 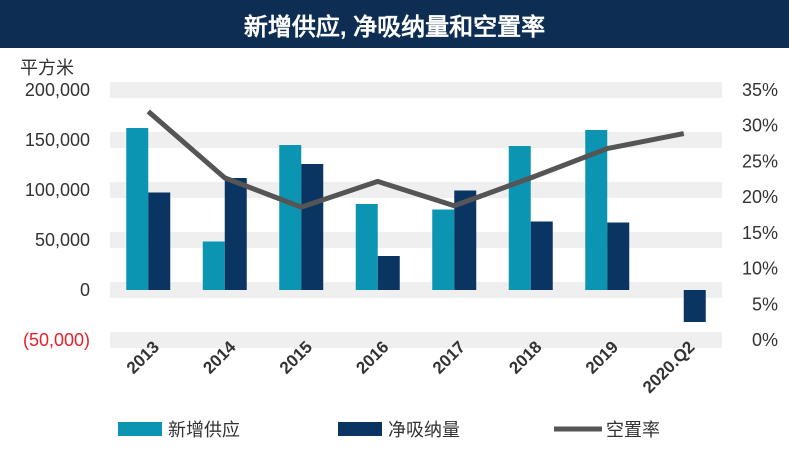 What do you see at coordinates (56, 340) in the screenshot?
I see `left-tick-label: (50,000)` at bounding box center [56, 340].